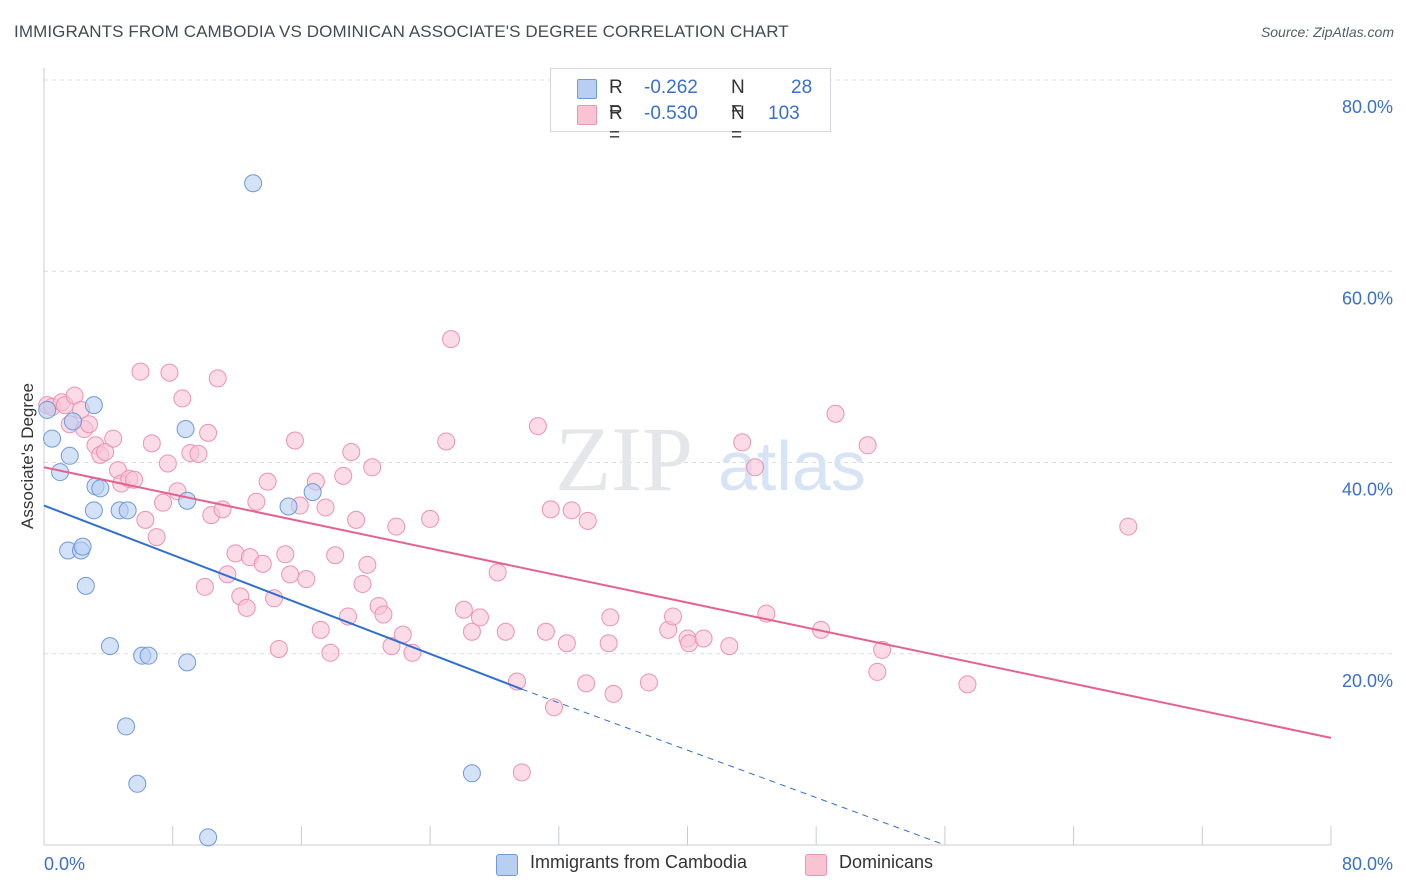  Describe the element at coordinates (624, 459) in the screenshot. I see `watermark-zip: ZIP` at that location.